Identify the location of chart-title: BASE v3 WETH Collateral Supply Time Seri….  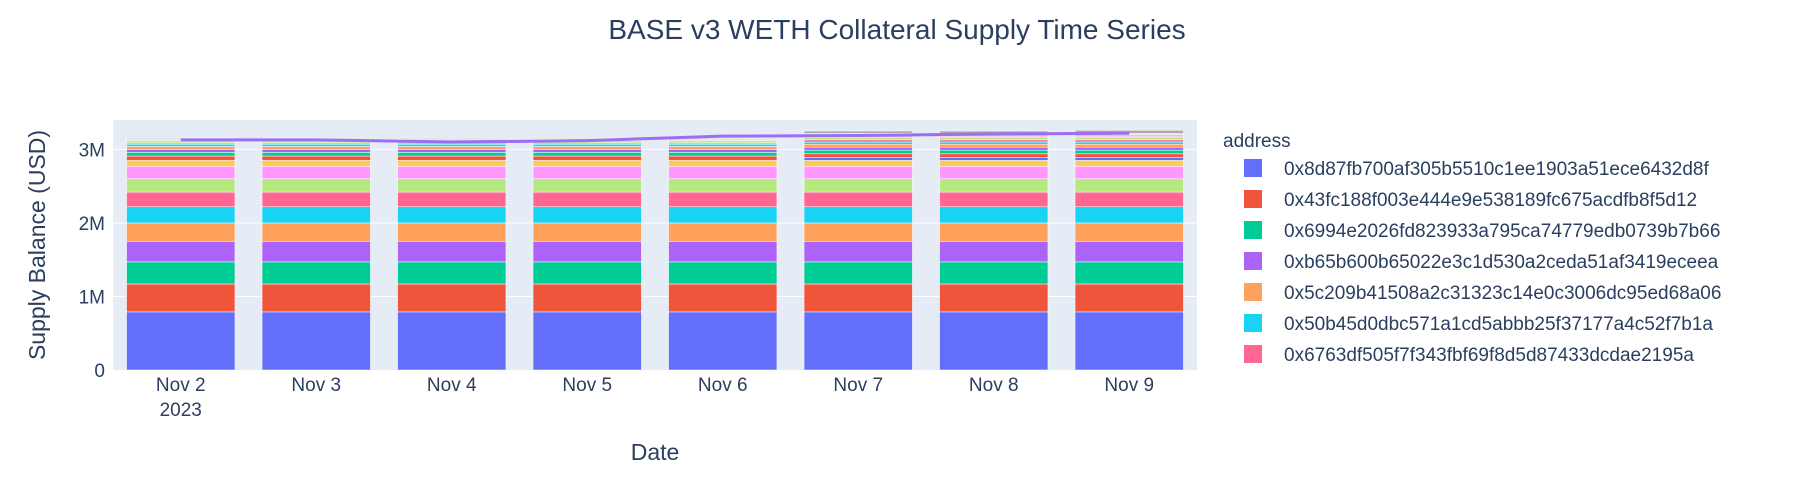
(897, 29).